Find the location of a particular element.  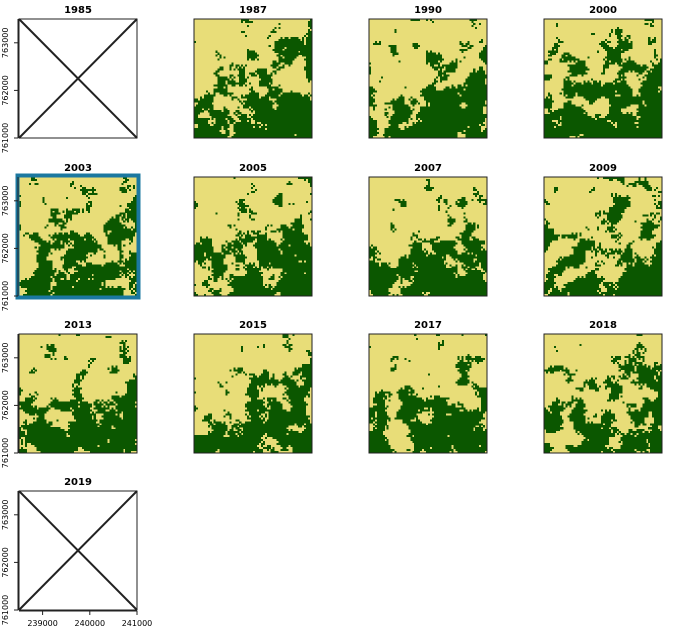

panel-title: 1985 is located at coordinates (78, 10).